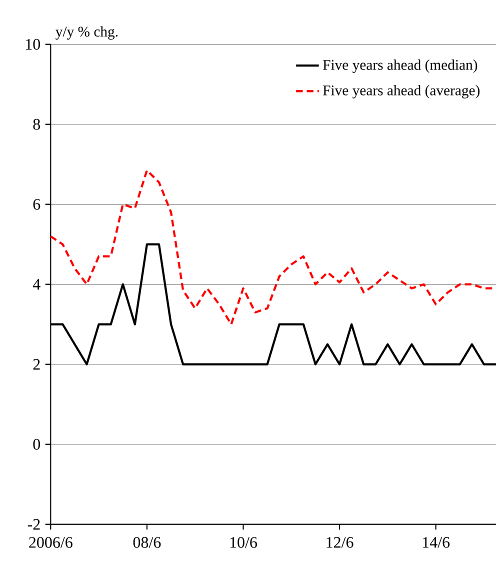 The image size is (496, 567). Describe the element at coordinates (36, 204) in the screenshot. I see `y-tick-label: 6` at that location.